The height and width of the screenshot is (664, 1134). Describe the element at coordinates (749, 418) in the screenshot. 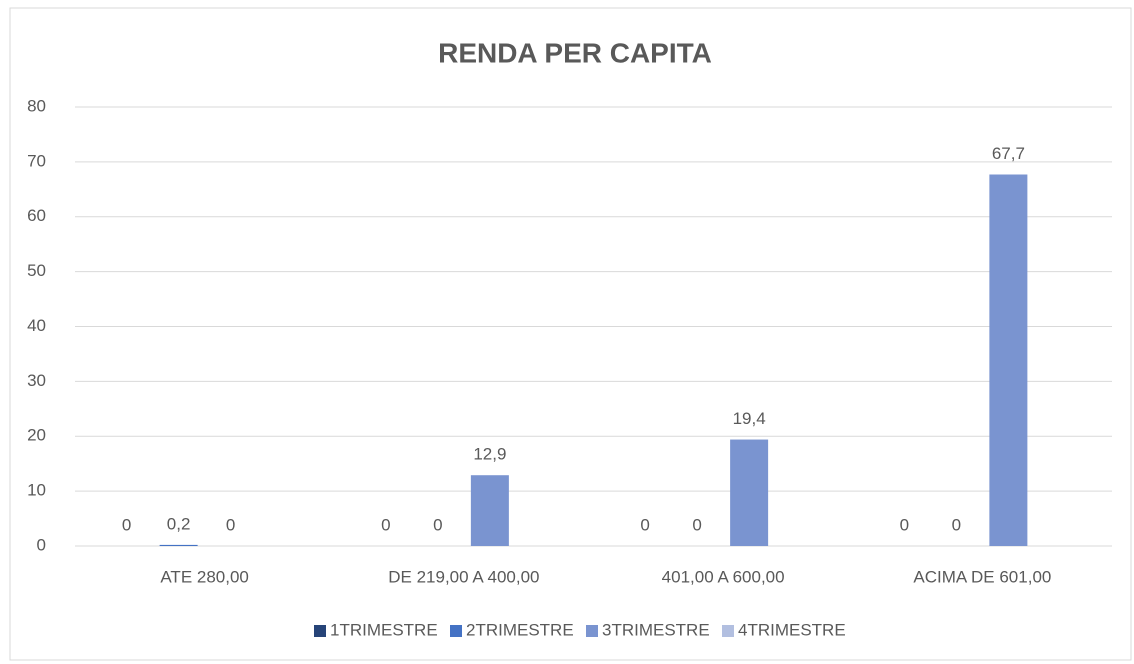

I see `data-label: 19,4` at that location.